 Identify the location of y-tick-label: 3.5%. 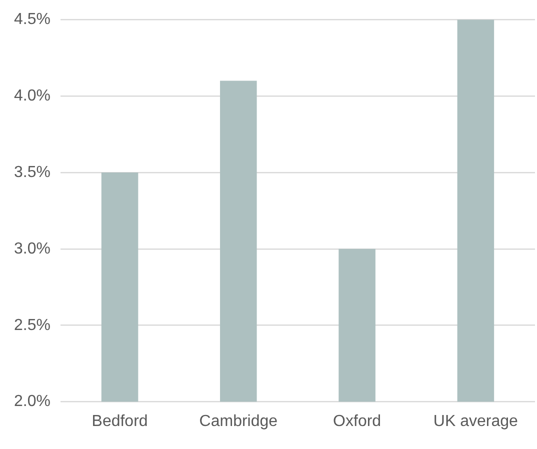
(32, 172).